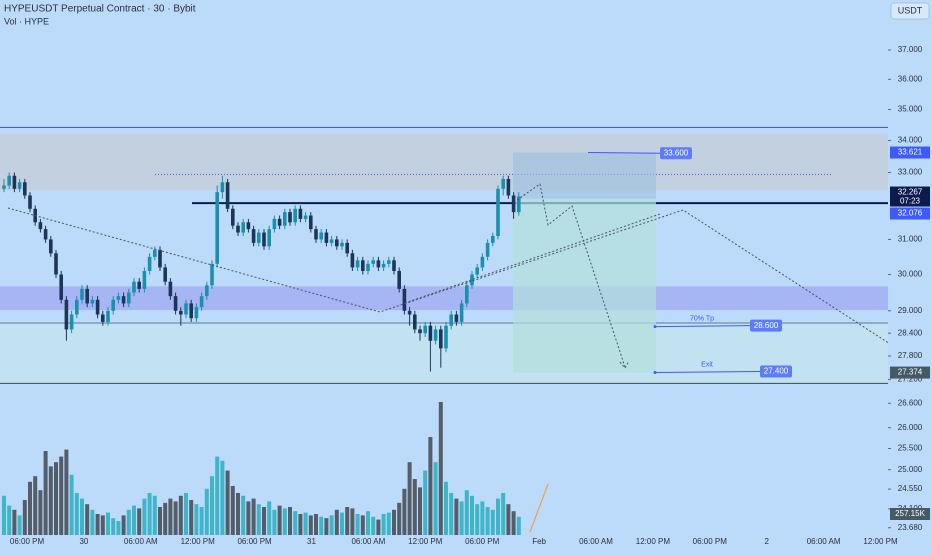 The width and height of the screenshot is (932, 555). I want to click on position-reward, so click(584, 285).